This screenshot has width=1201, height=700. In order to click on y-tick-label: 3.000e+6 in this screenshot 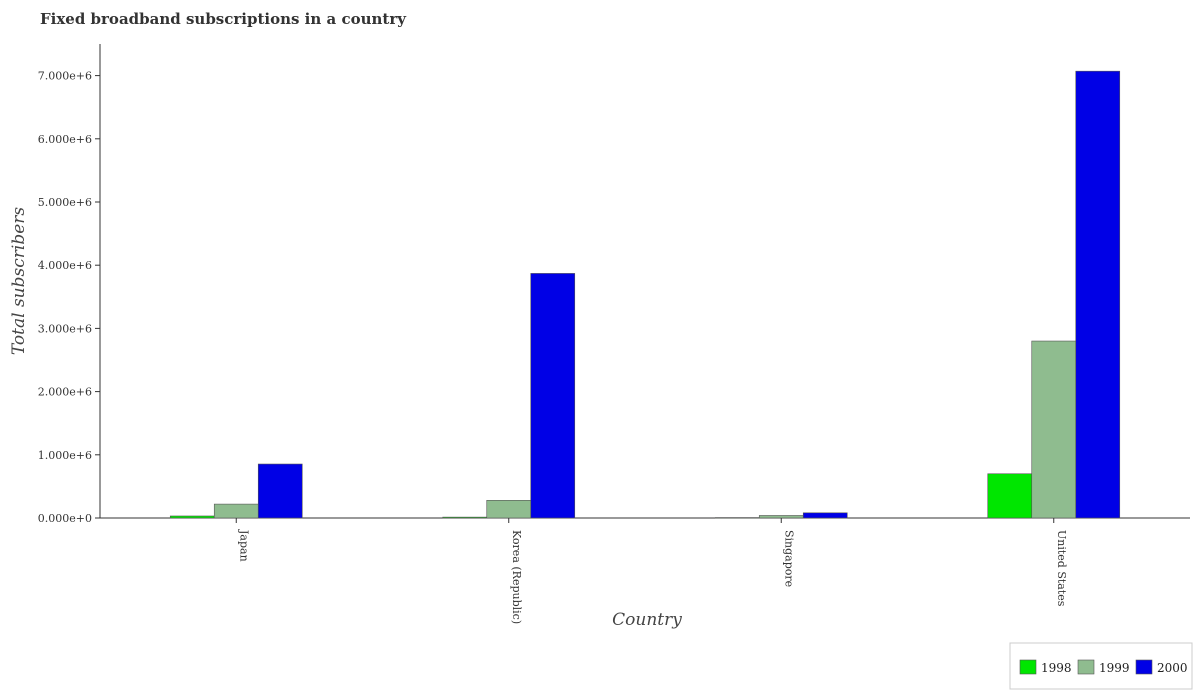, I will do `click(65, 328)`.